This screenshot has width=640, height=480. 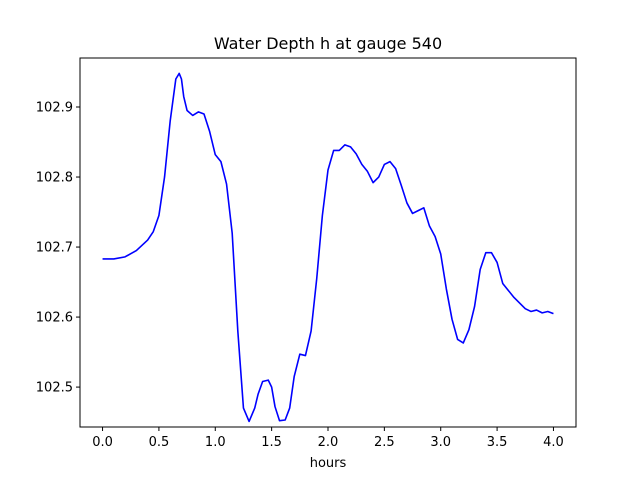 I want to click on x-tick-label: 2.0, so click(x=328, y=442).